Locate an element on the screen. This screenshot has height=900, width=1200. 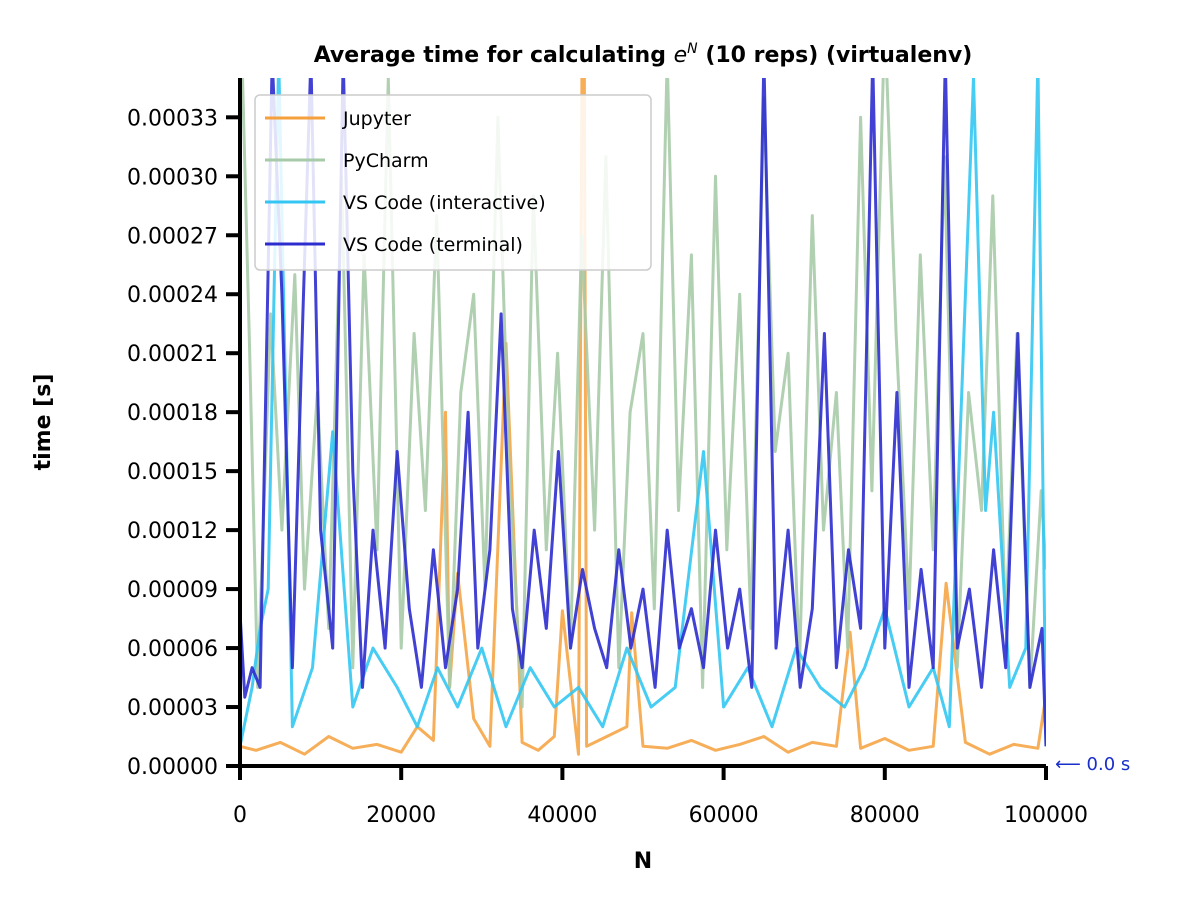
legend-label: VS Code (terminal) is located at coordinates (433, 245).